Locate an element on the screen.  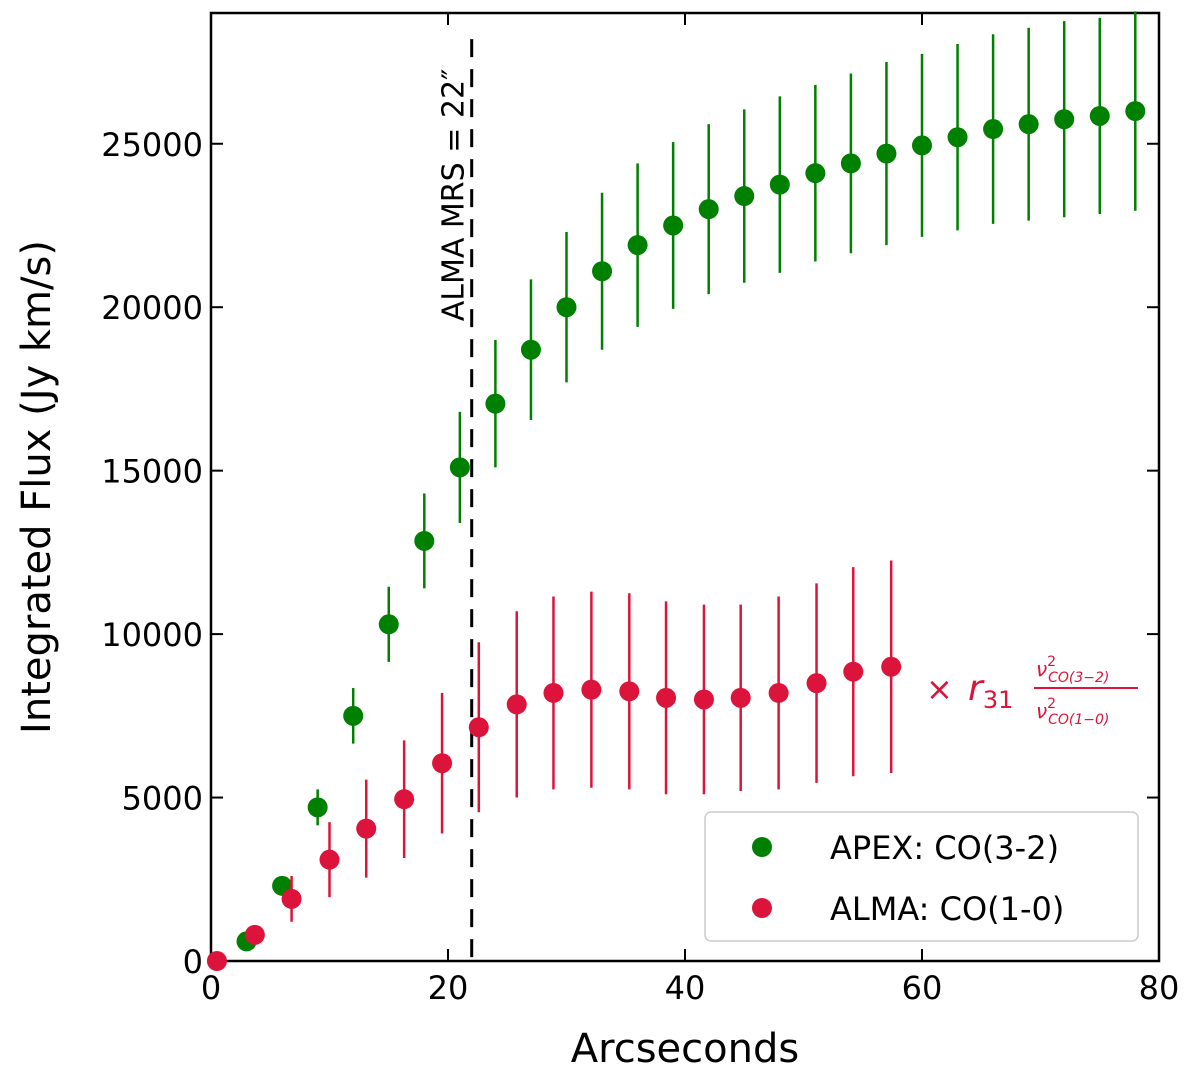
ratio-prefix: × is located at coordinates (939, 689).